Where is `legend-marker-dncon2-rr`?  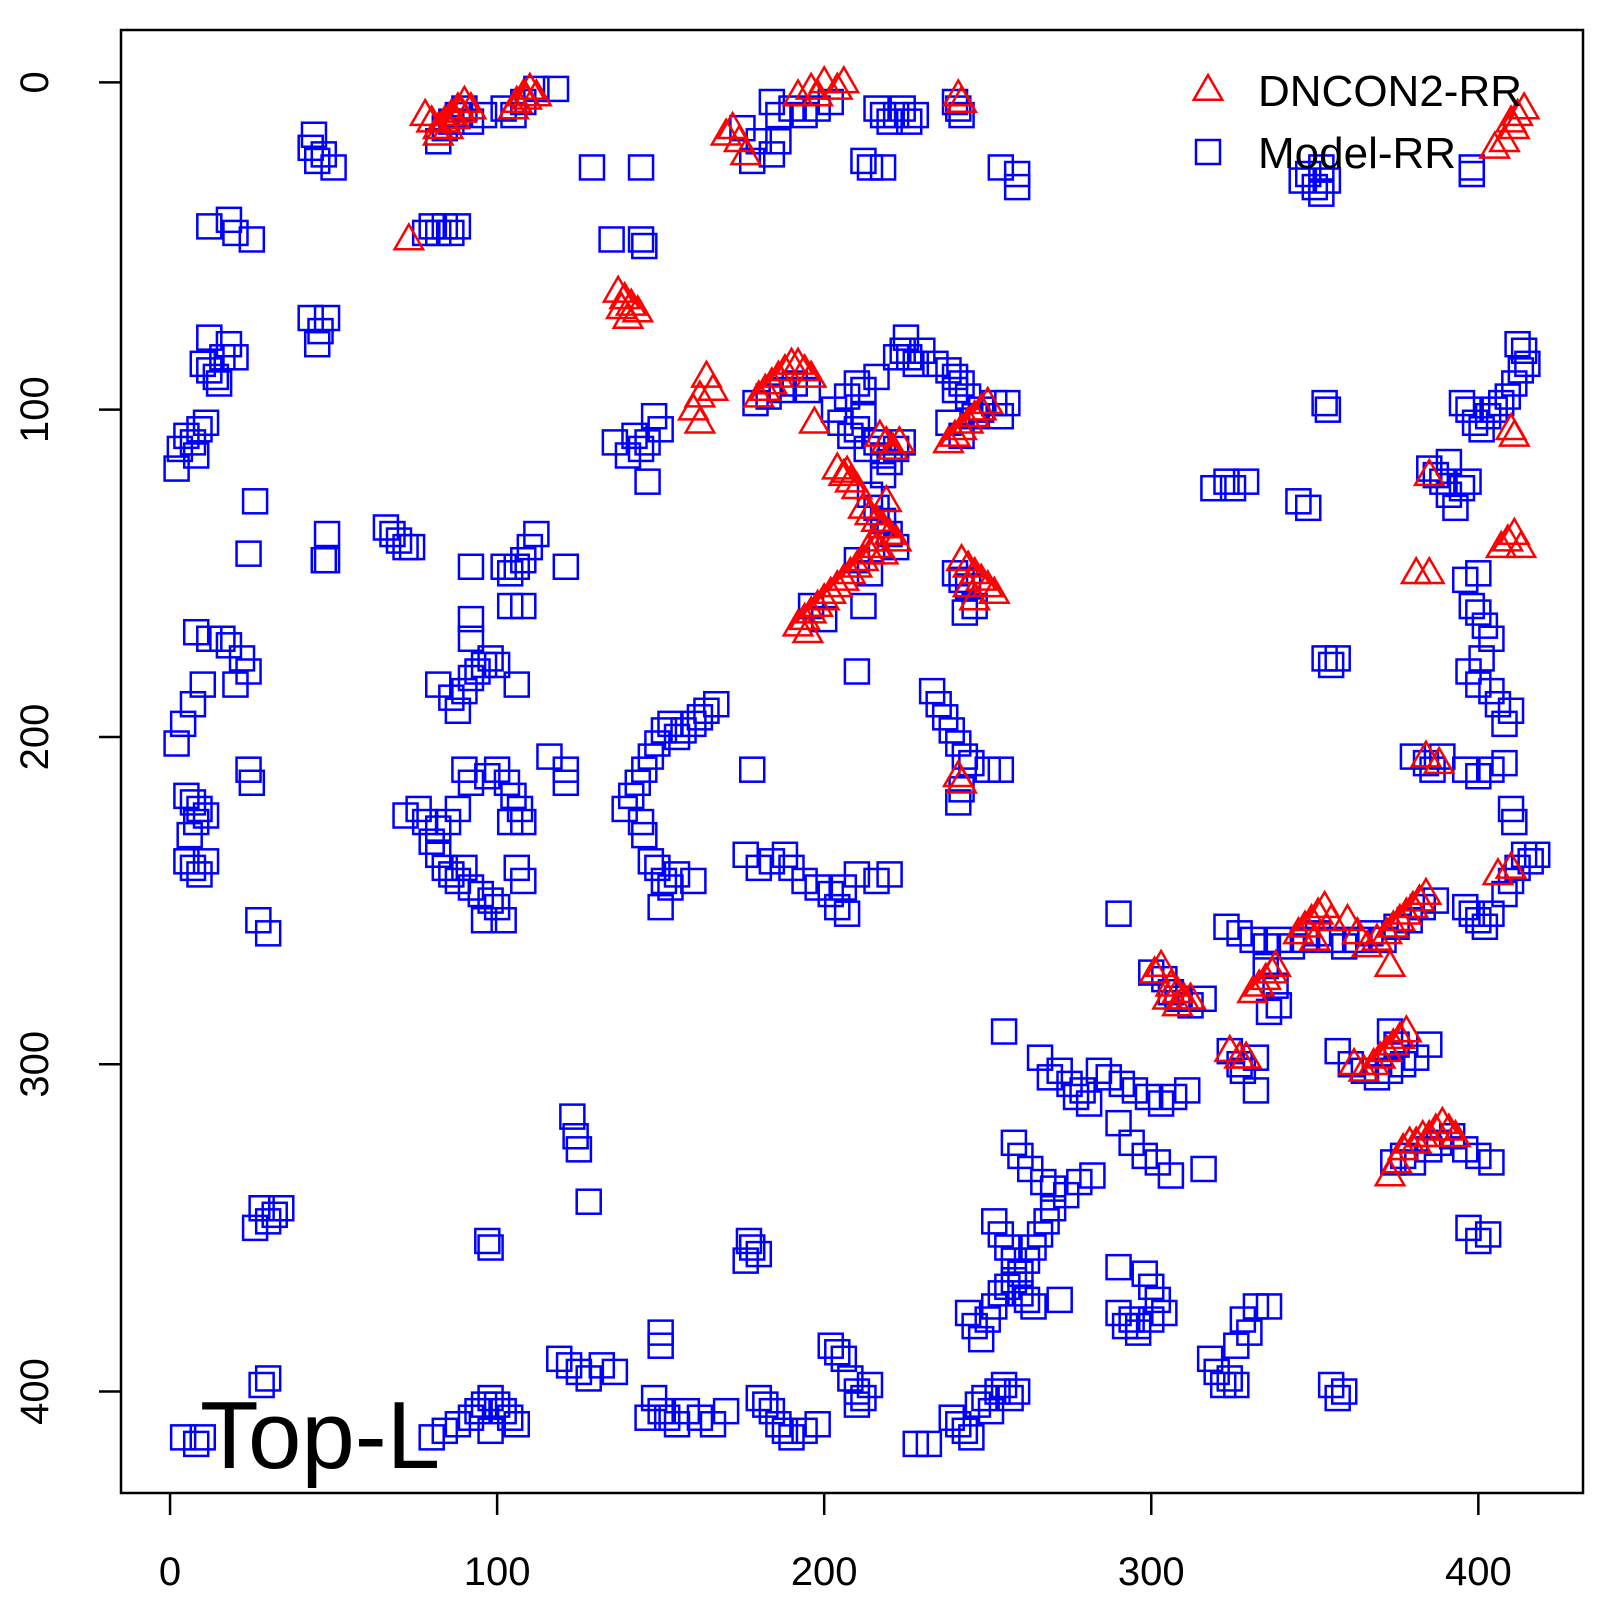 legend-marker-dncon2-rr is located at coordinates (1208, 86).